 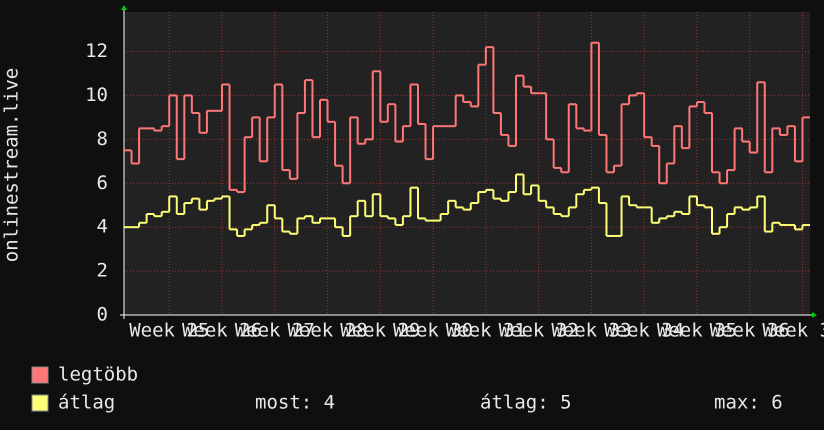 I want to click on y-tick-label: 12, so click(x=96, y=51).